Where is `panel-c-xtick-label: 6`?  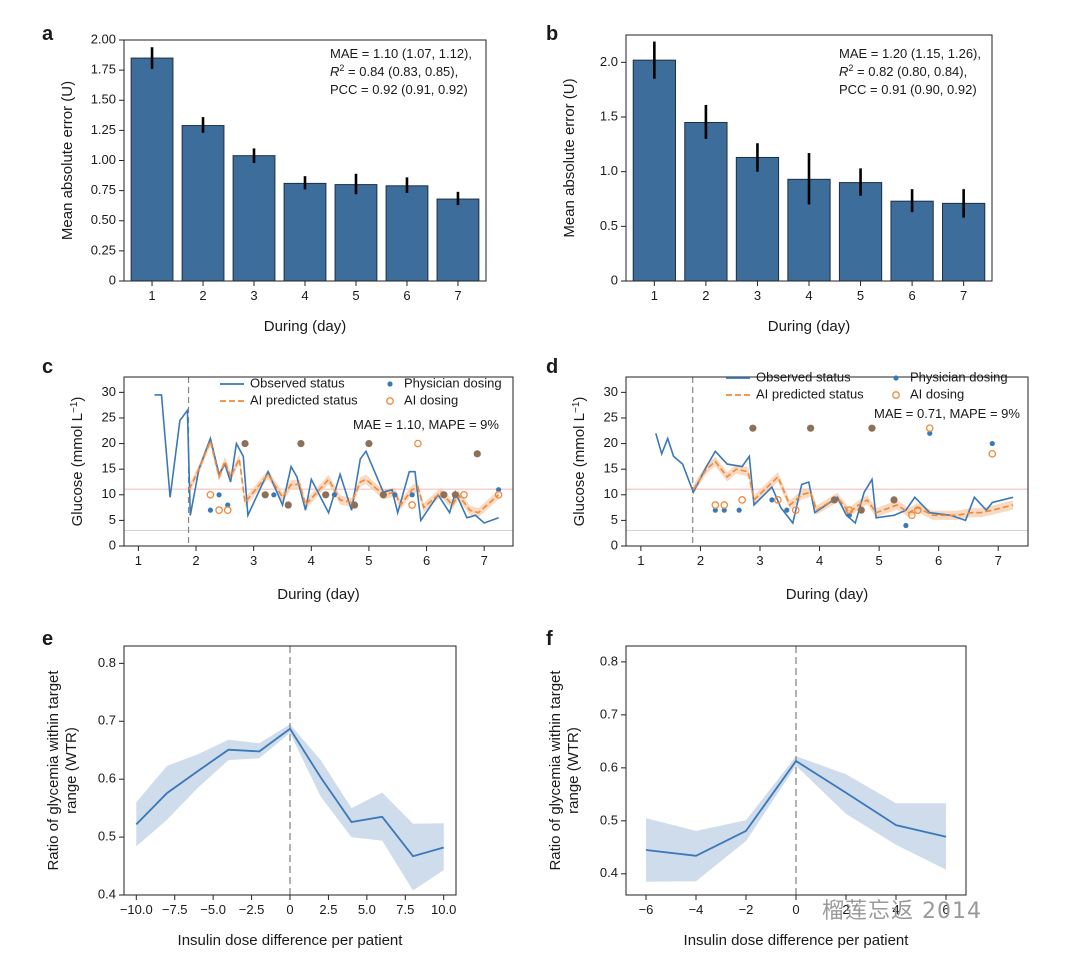 panel-c-xtick-label: 6 is located at coordinates (426, 560).